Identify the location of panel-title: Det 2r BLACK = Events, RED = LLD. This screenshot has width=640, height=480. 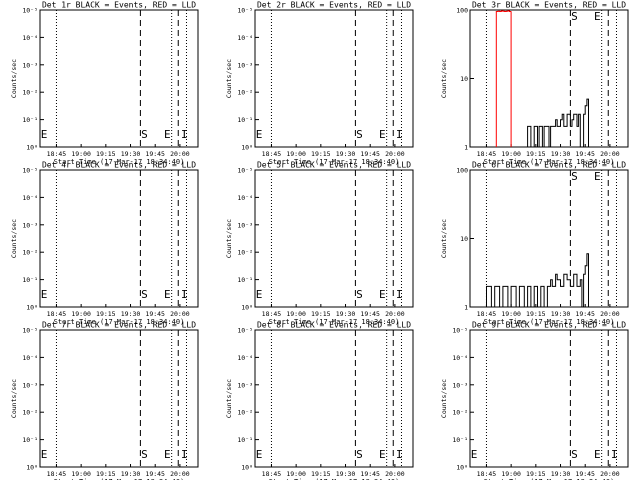
(334, 5).